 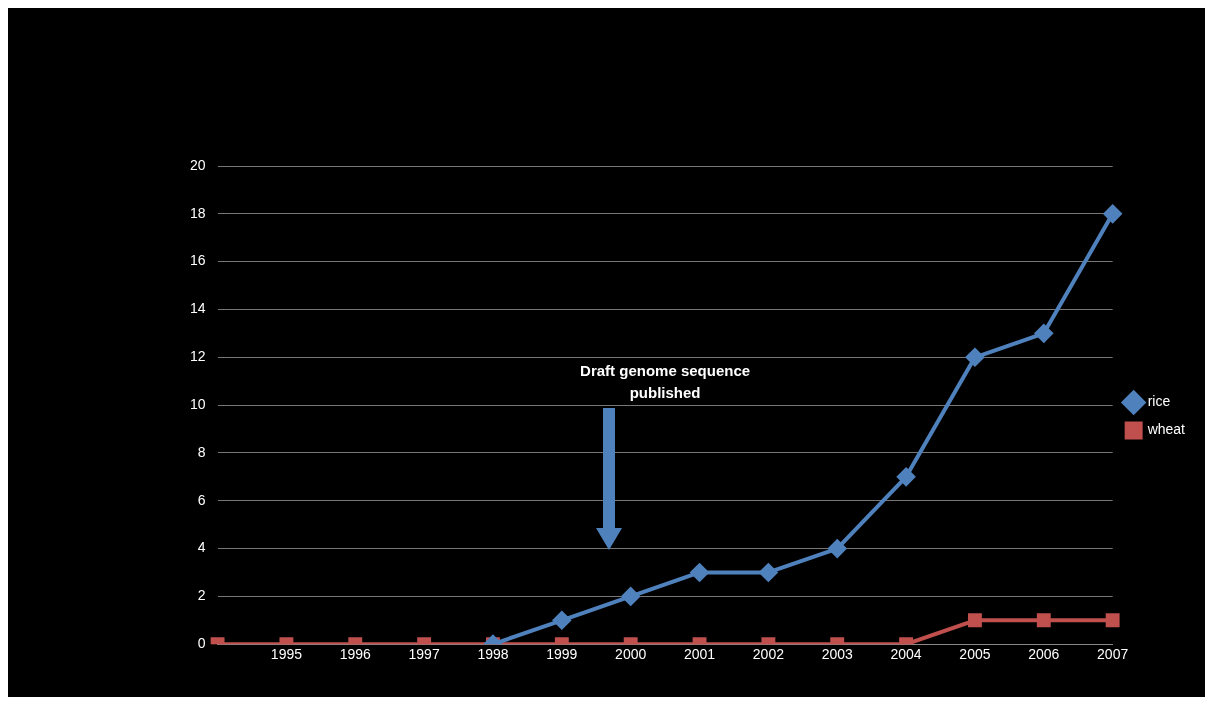 What do you see at coordinates (201, 595) in the screenshot?
I see `y-tick-label: 2` at bounding box center [201, 595].